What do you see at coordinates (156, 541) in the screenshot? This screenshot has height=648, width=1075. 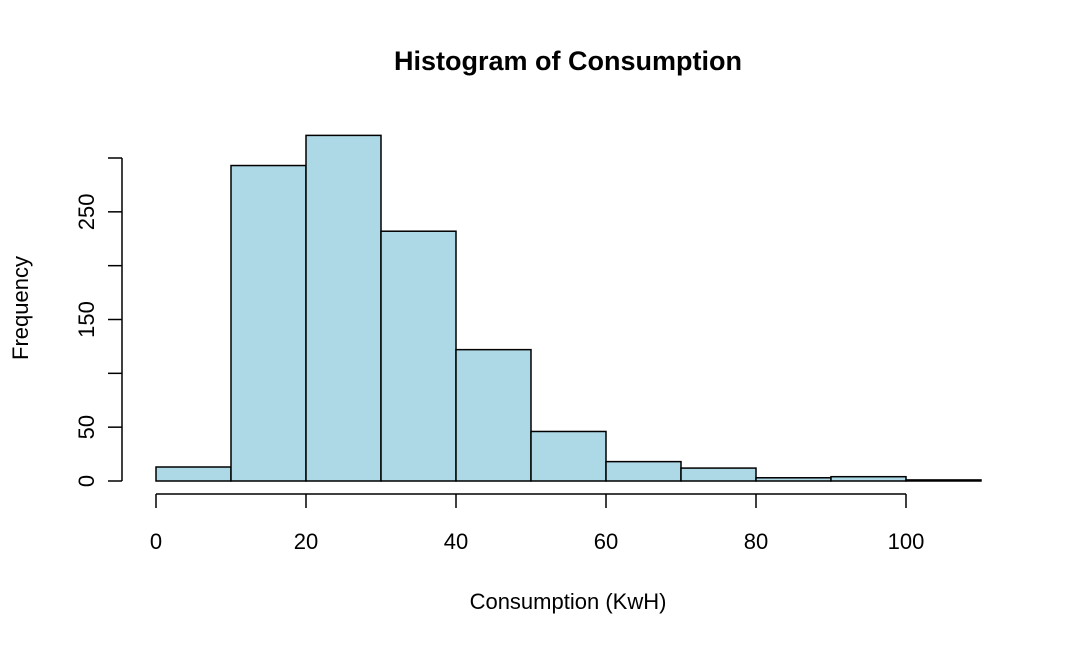 I see `x-tick-label-0: 0` at bounding box center [156, 541].